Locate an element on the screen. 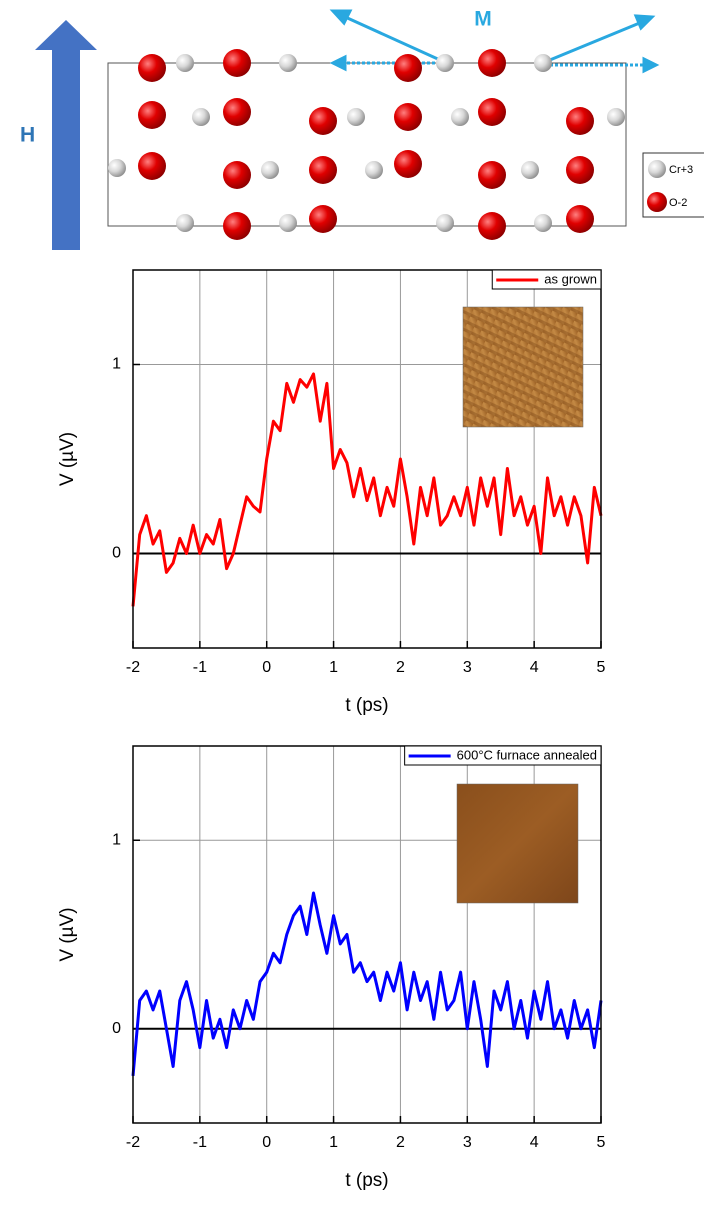 The width and height of the screenshot is (704, 1205). legend-label: Cr+3 is located at coordinates (681, 170).